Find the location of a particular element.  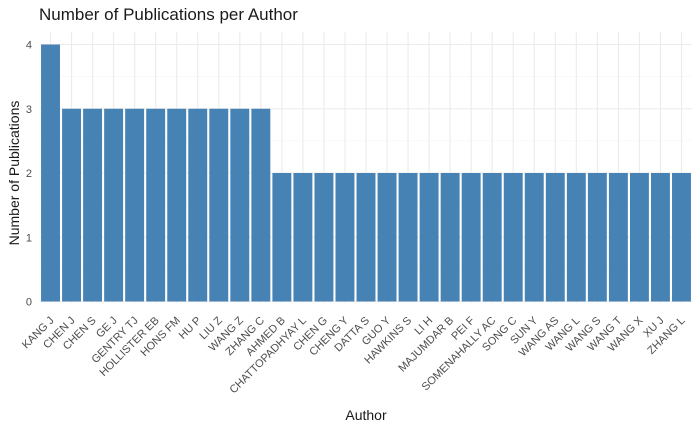

x-tick-label: HU P is located at coordinates (190, 328).